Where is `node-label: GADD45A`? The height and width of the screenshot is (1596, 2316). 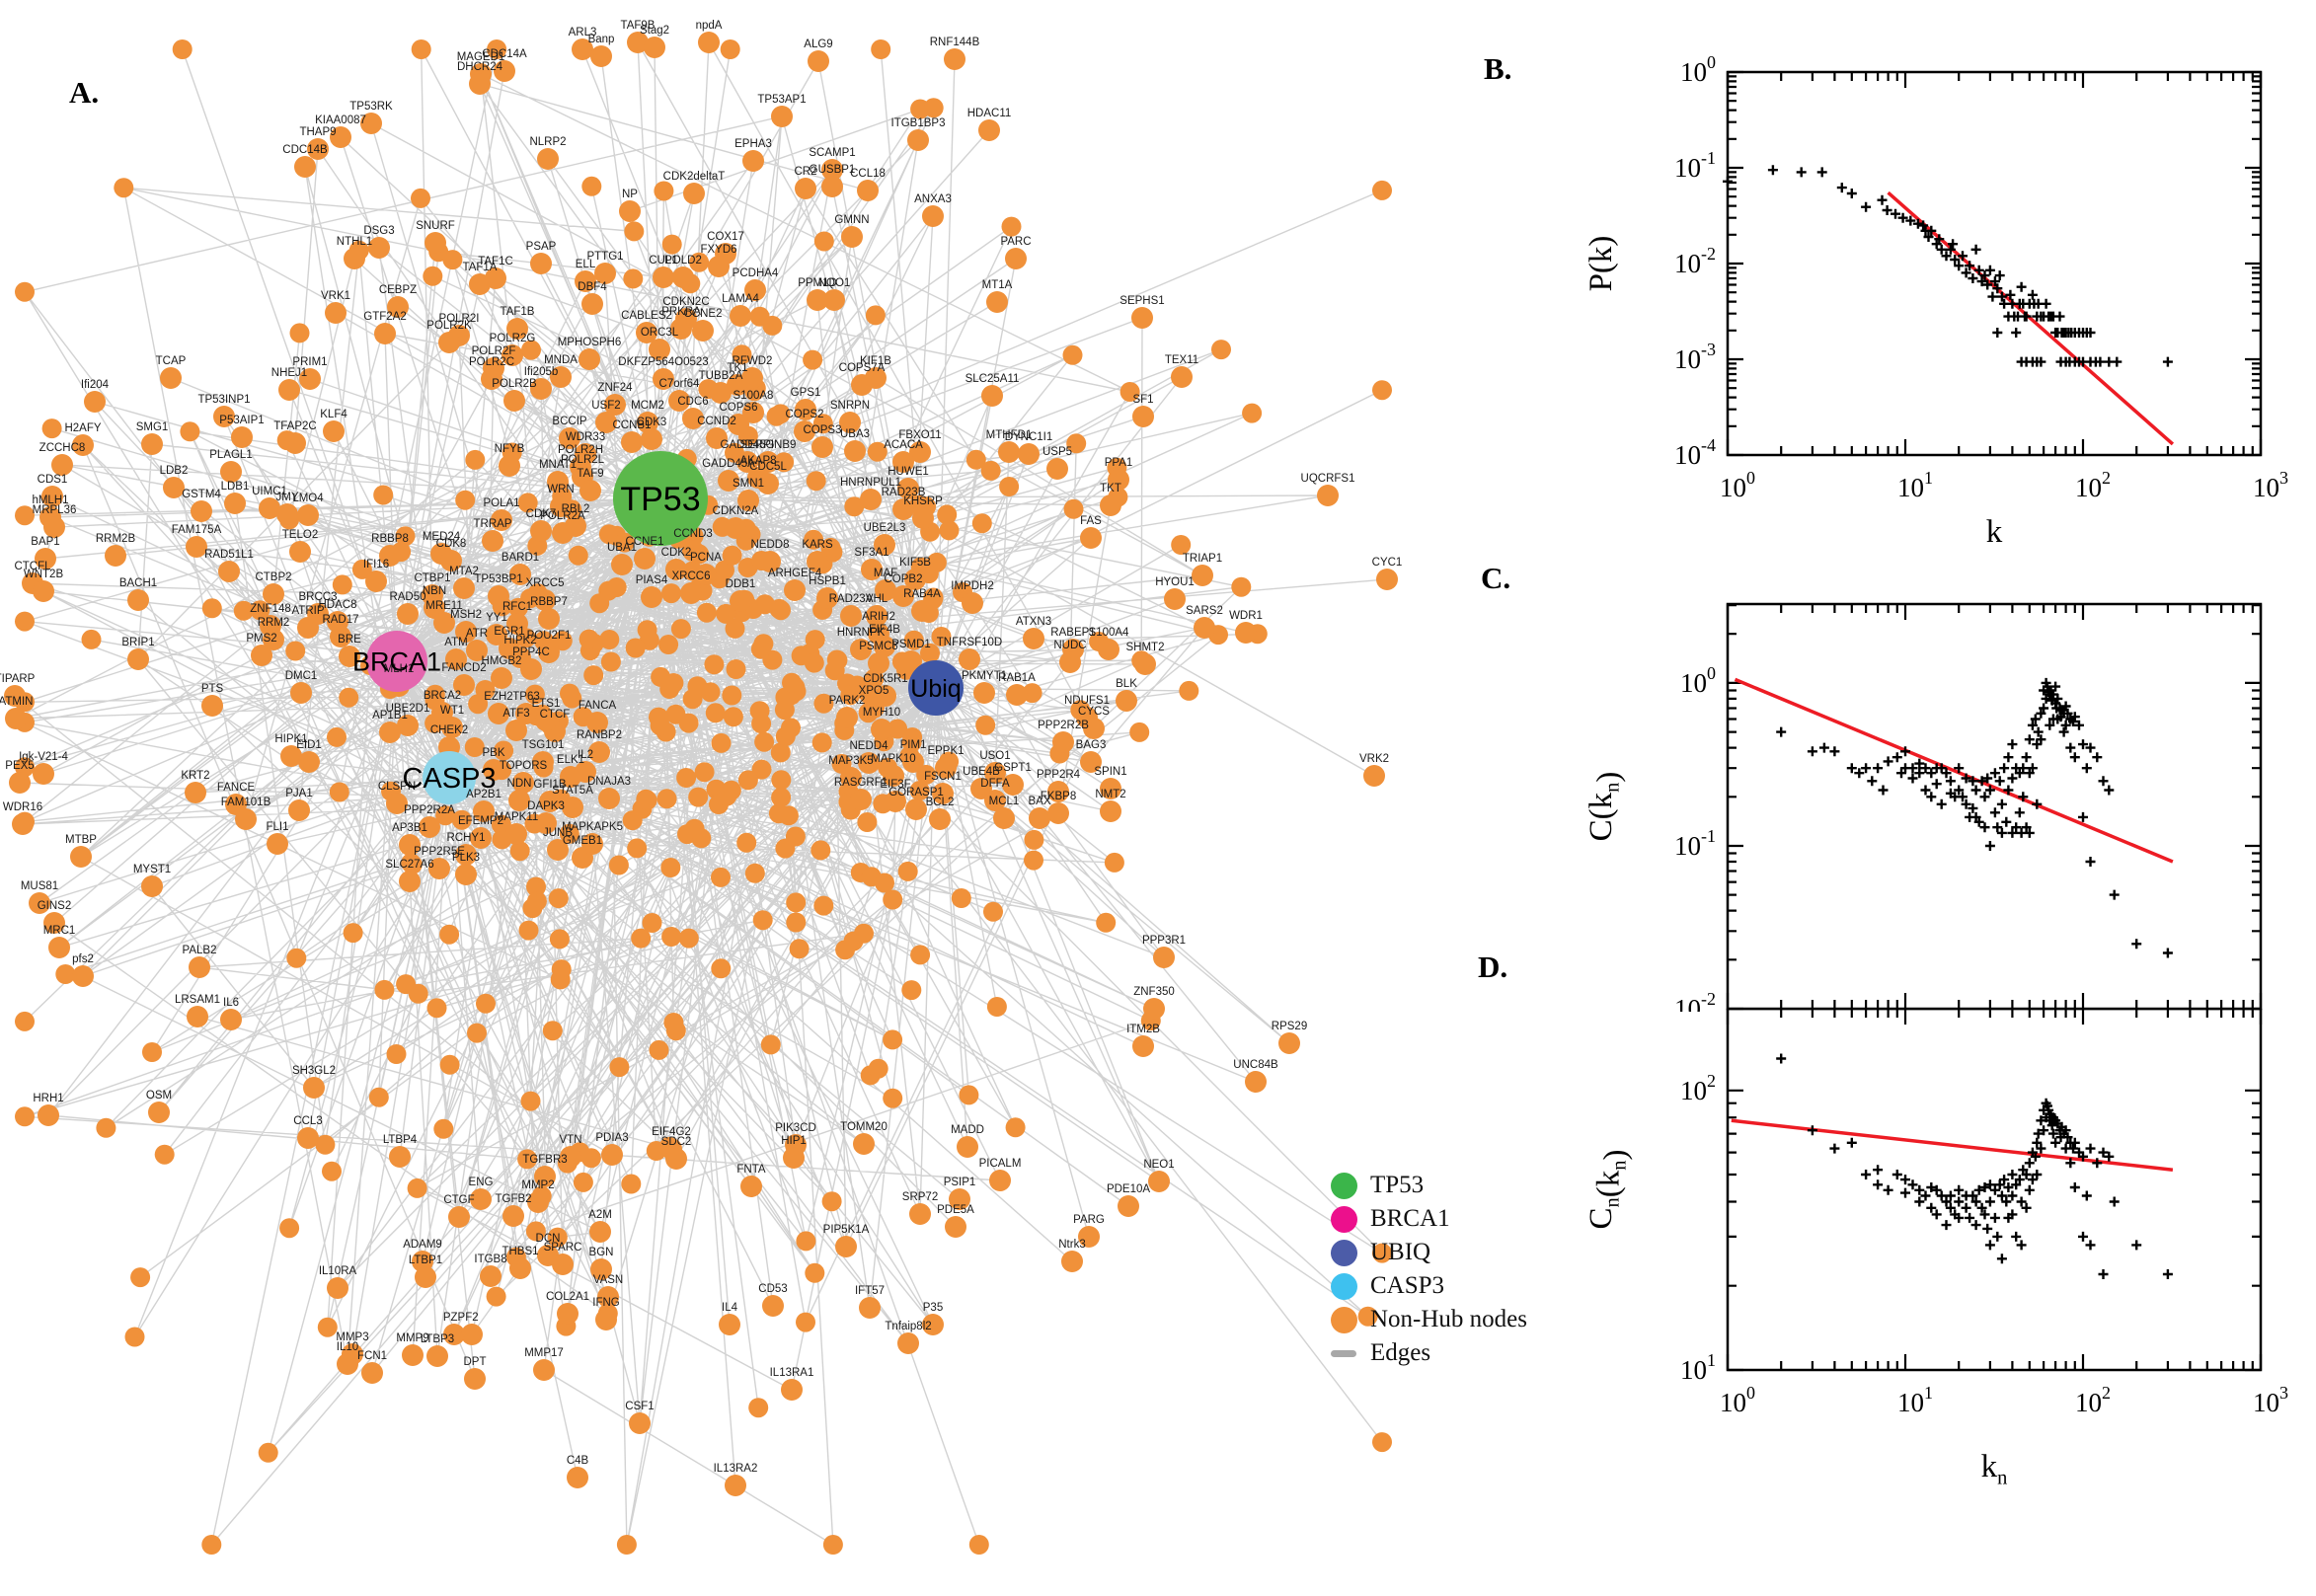 node-label: GADD45A is located at coordinates (728, 464).